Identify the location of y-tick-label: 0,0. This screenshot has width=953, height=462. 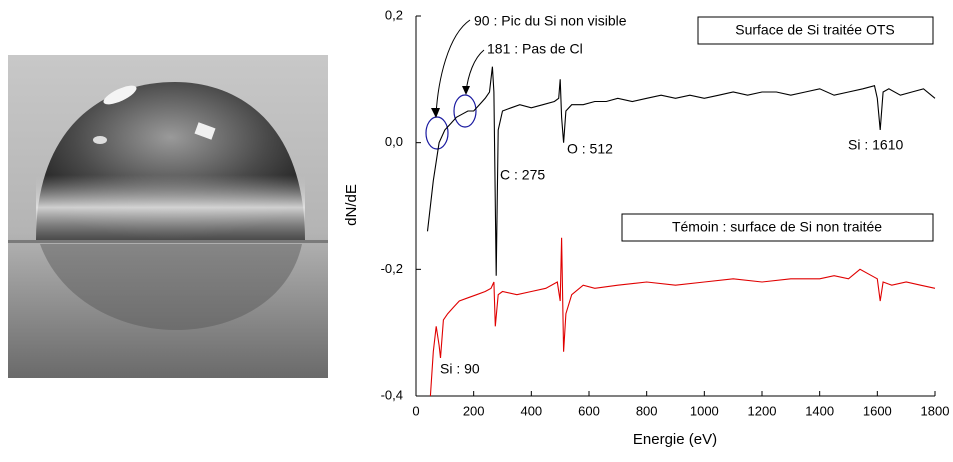
(394, 141).